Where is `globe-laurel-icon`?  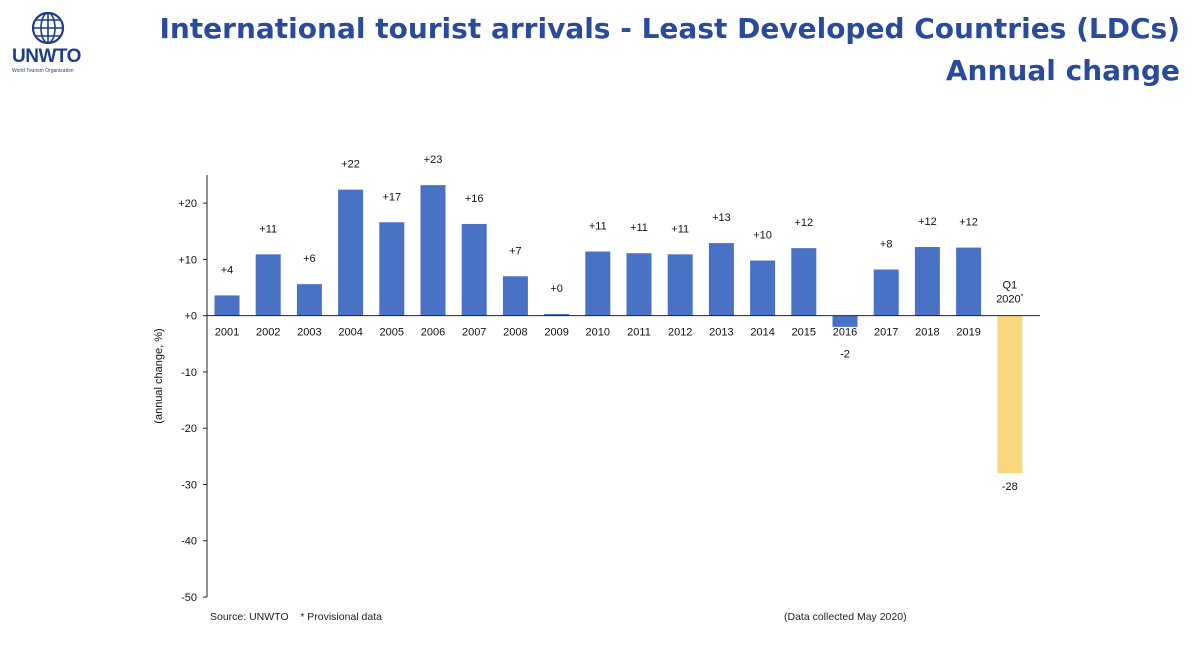 globe-laurel-icon is located at coordinates (48, 28).